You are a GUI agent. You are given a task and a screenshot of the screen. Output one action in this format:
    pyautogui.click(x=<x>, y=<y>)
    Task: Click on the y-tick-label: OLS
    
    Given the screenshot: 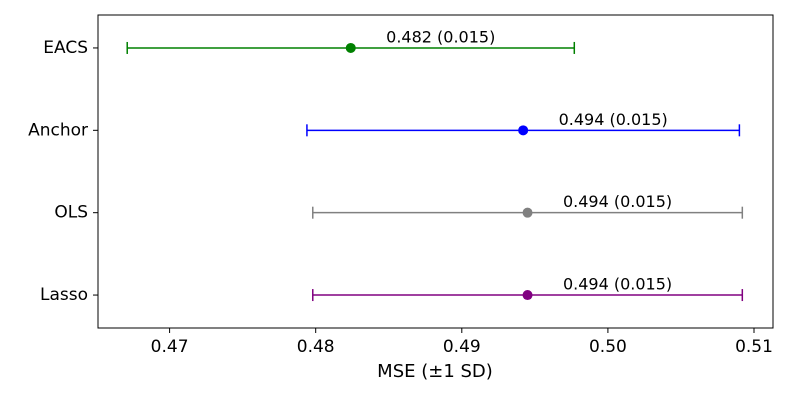 What is the action you would take?
    pyautogui.click(x=71, y=213)
    